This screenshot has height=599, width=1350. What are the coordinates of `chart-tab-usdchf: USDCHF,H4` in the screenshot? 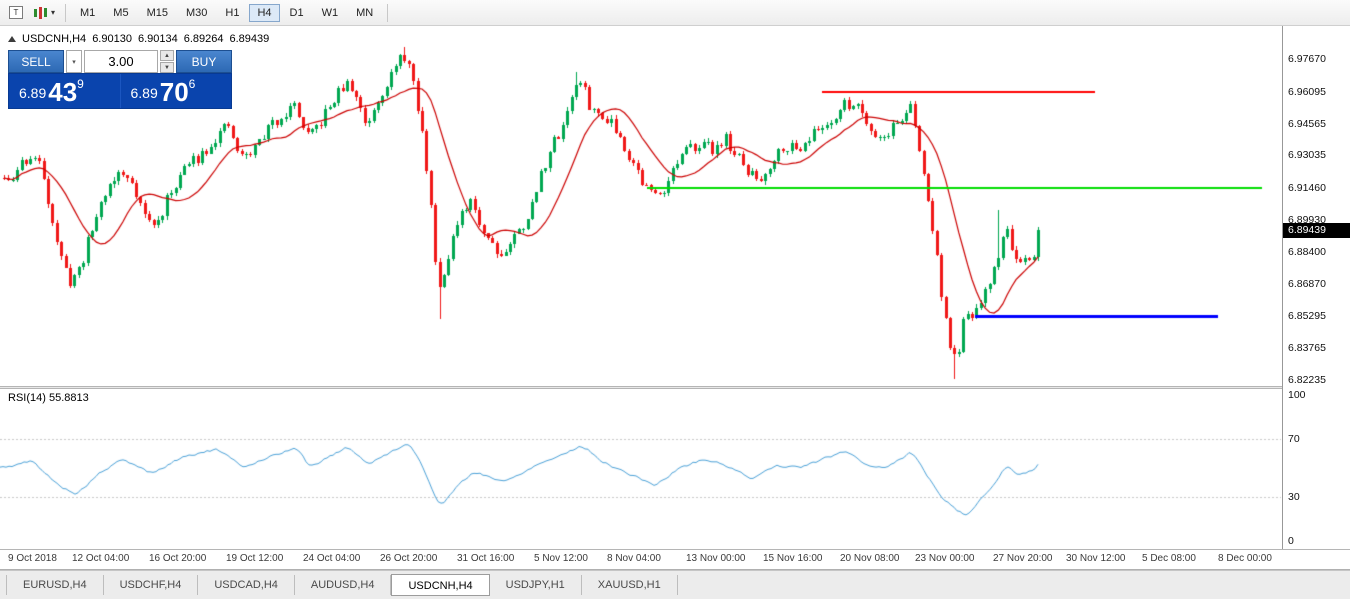 It's located at (151, 585).